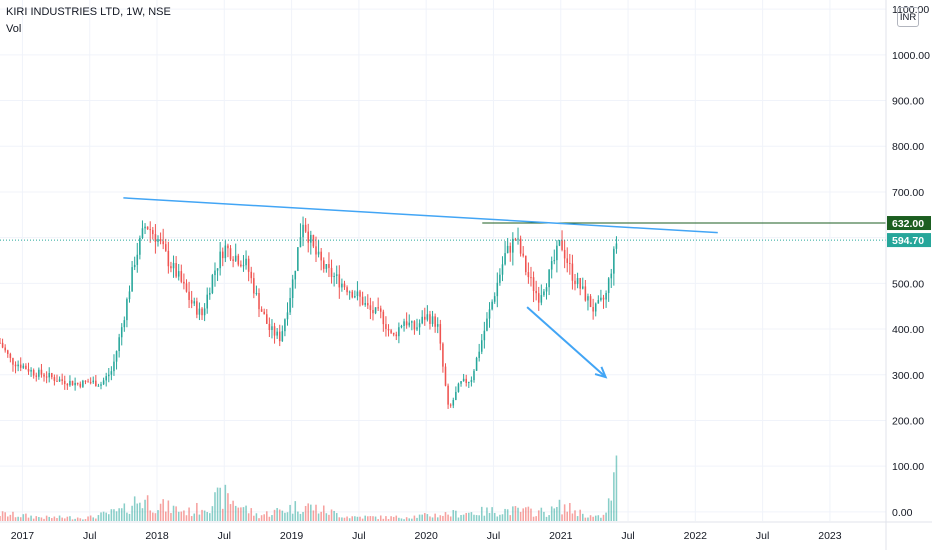 This screenshot has height=550, width=932. I want to click on price-tags: 632.00 594.70, so click(909, 232).